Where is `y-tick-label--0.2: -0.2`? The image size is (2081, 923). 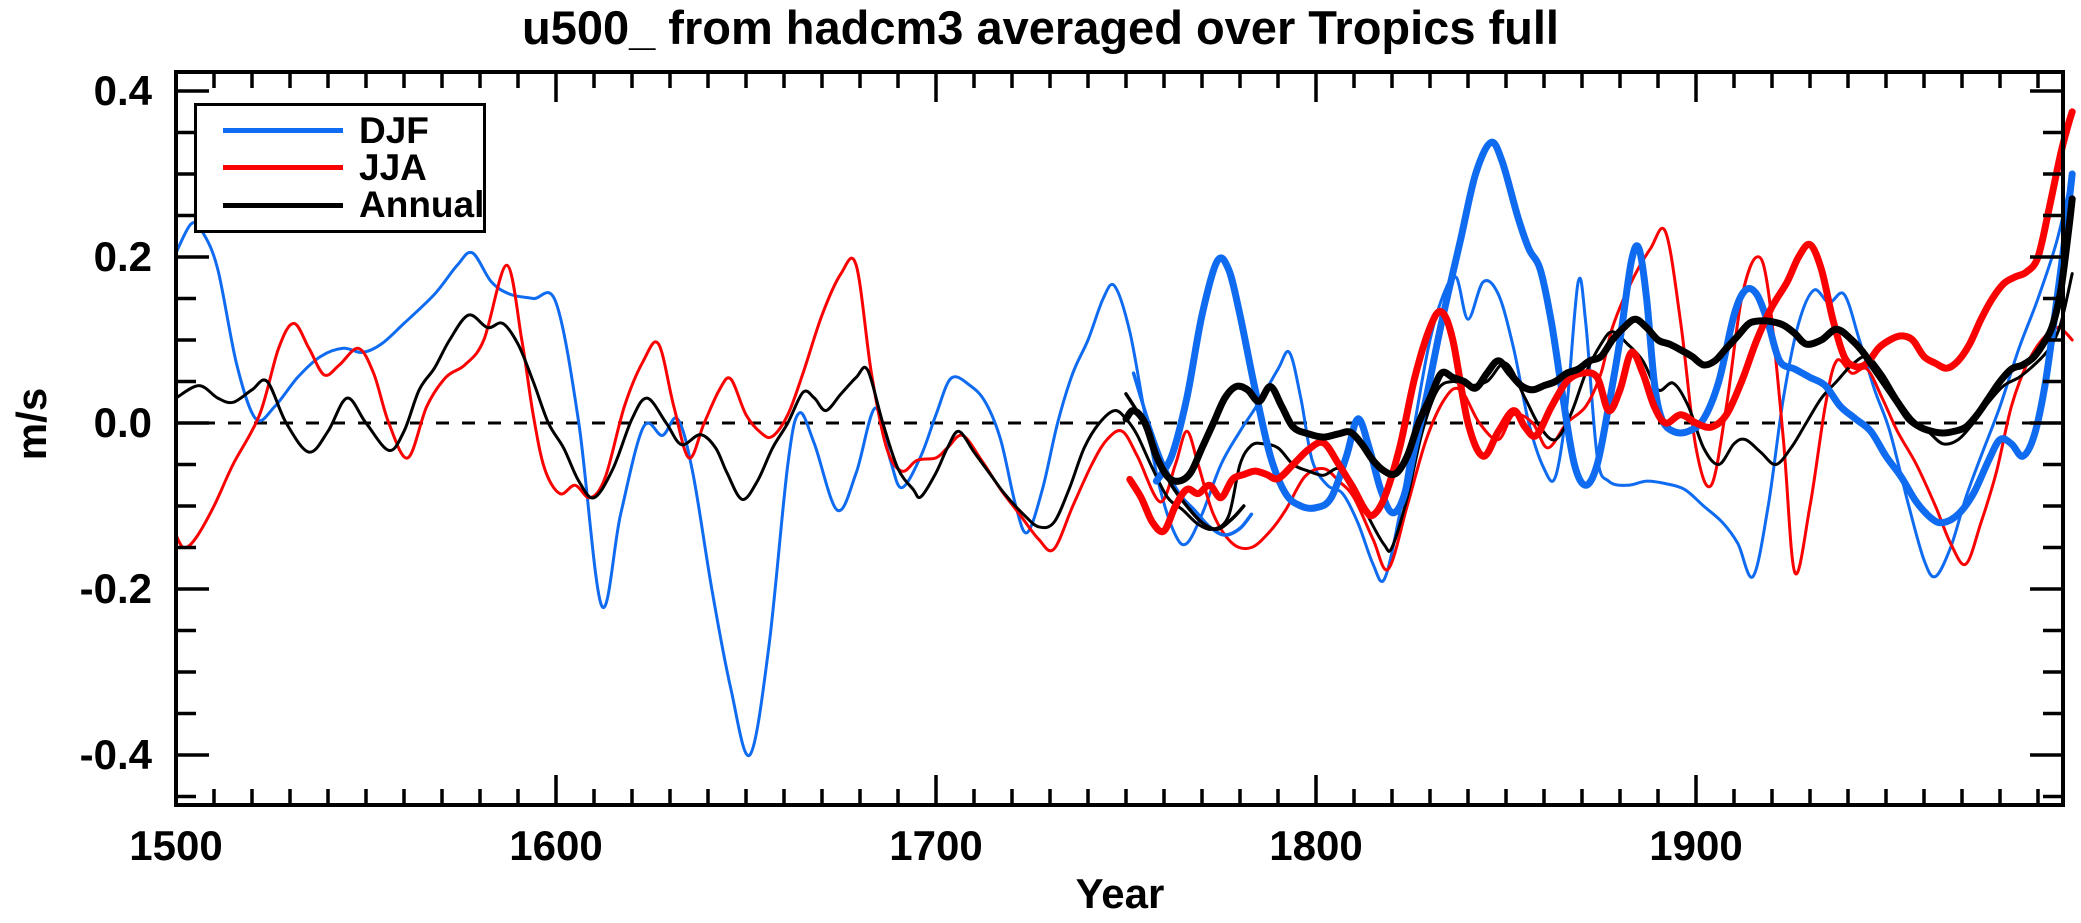
y-tick-label--0.2: -0.2 is located at coordinates (116, 588).